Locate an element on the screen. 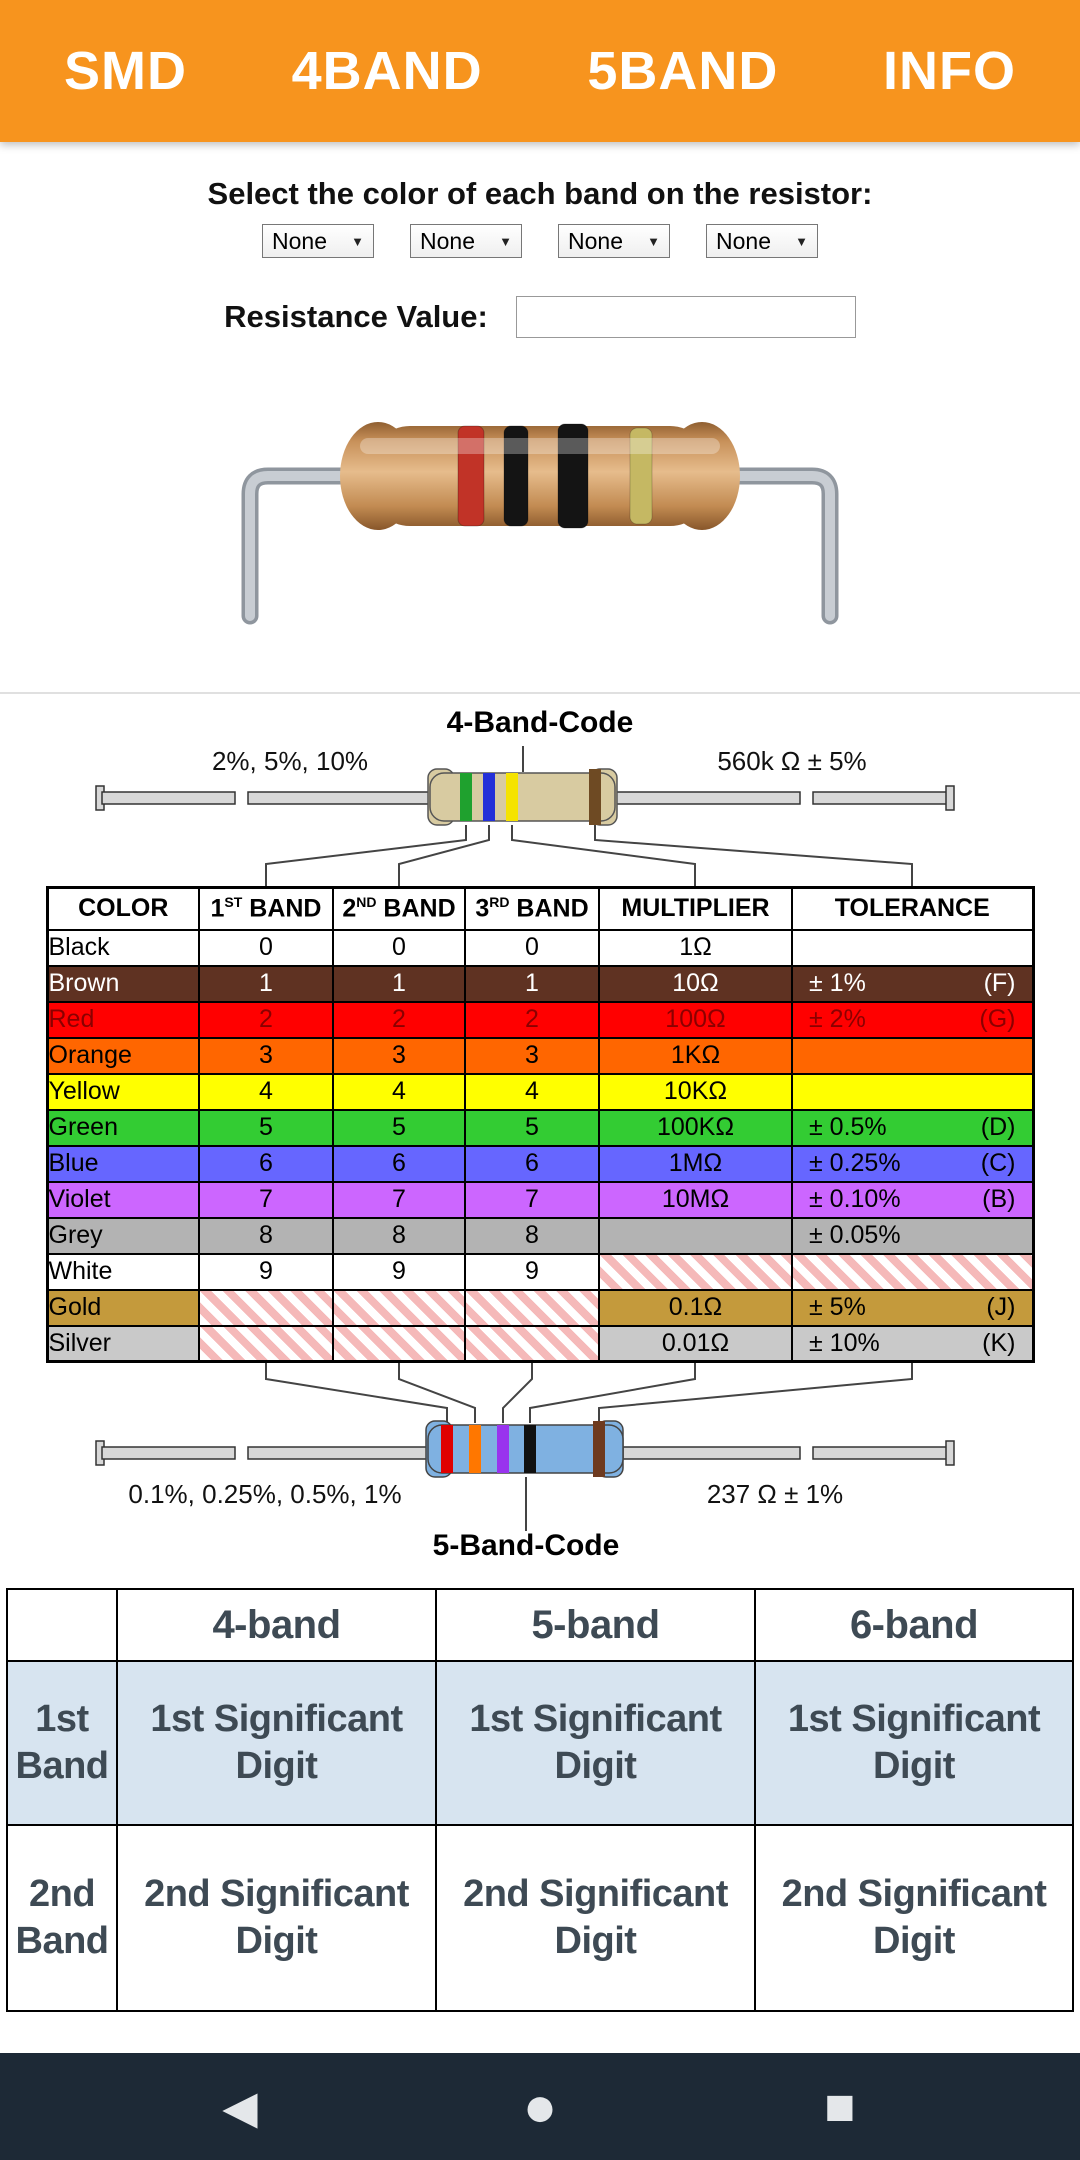 The height and width of the screenshot is (2160, 1080). table-row: Orange 3 3 3 1KΩ is located at coordinates (540, 1055).